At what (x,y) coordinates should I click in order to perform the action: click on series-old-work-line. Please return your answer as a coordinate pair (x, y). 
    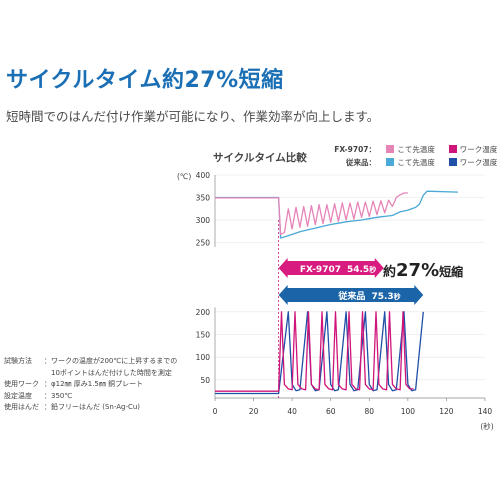
    Looking at the image, I should click on (319, 353).